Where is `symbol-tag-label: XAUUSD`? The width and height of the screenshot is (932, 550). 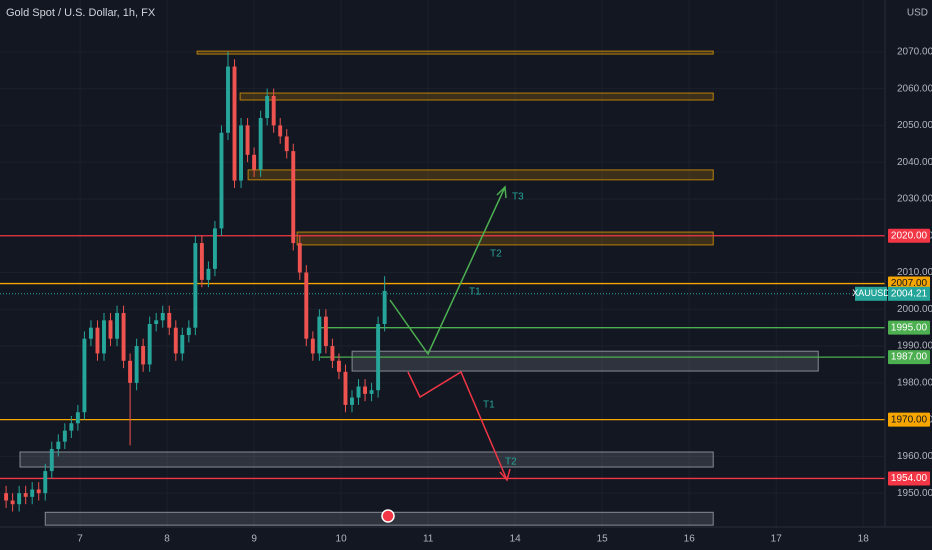
symbol-tag-label: XAUUSD is located at coordinates (871, 293).